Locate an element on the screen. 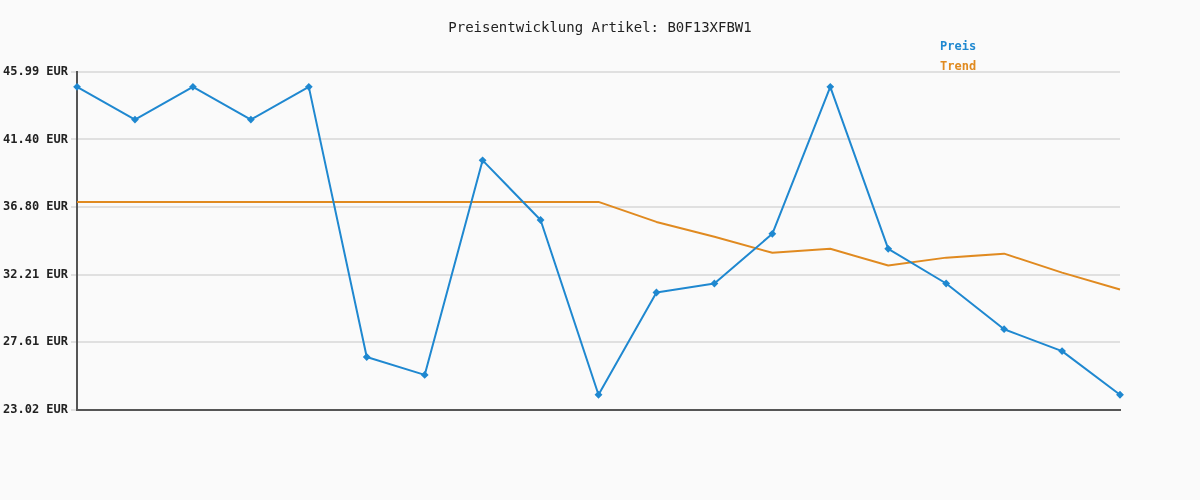 Image resolution: width=1200 pixels, height=500 pixels. y-tick-label: 27.61 EUR is located at coordinates (35, 341).